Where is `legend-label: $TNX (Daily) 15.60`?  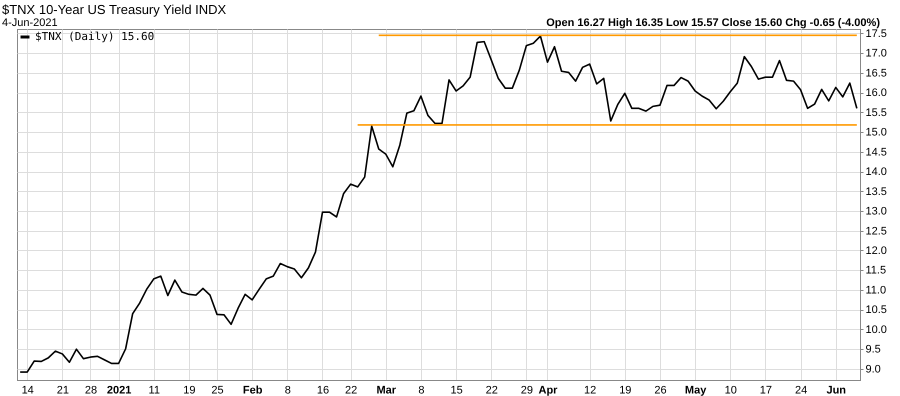
legend-label: $TNX (Daily) 15.60 is located at coordinates (94, 36).